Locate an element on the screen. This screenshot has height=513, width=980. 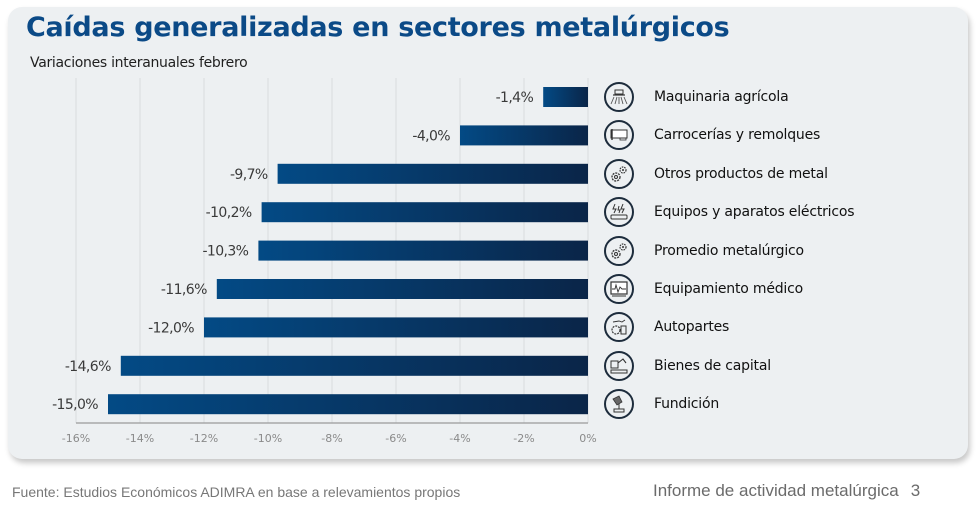
x-tick-labels: -16% -14% -12% -10% -8% -6% -4% -2% 0% is located at coordinates (329, 438).